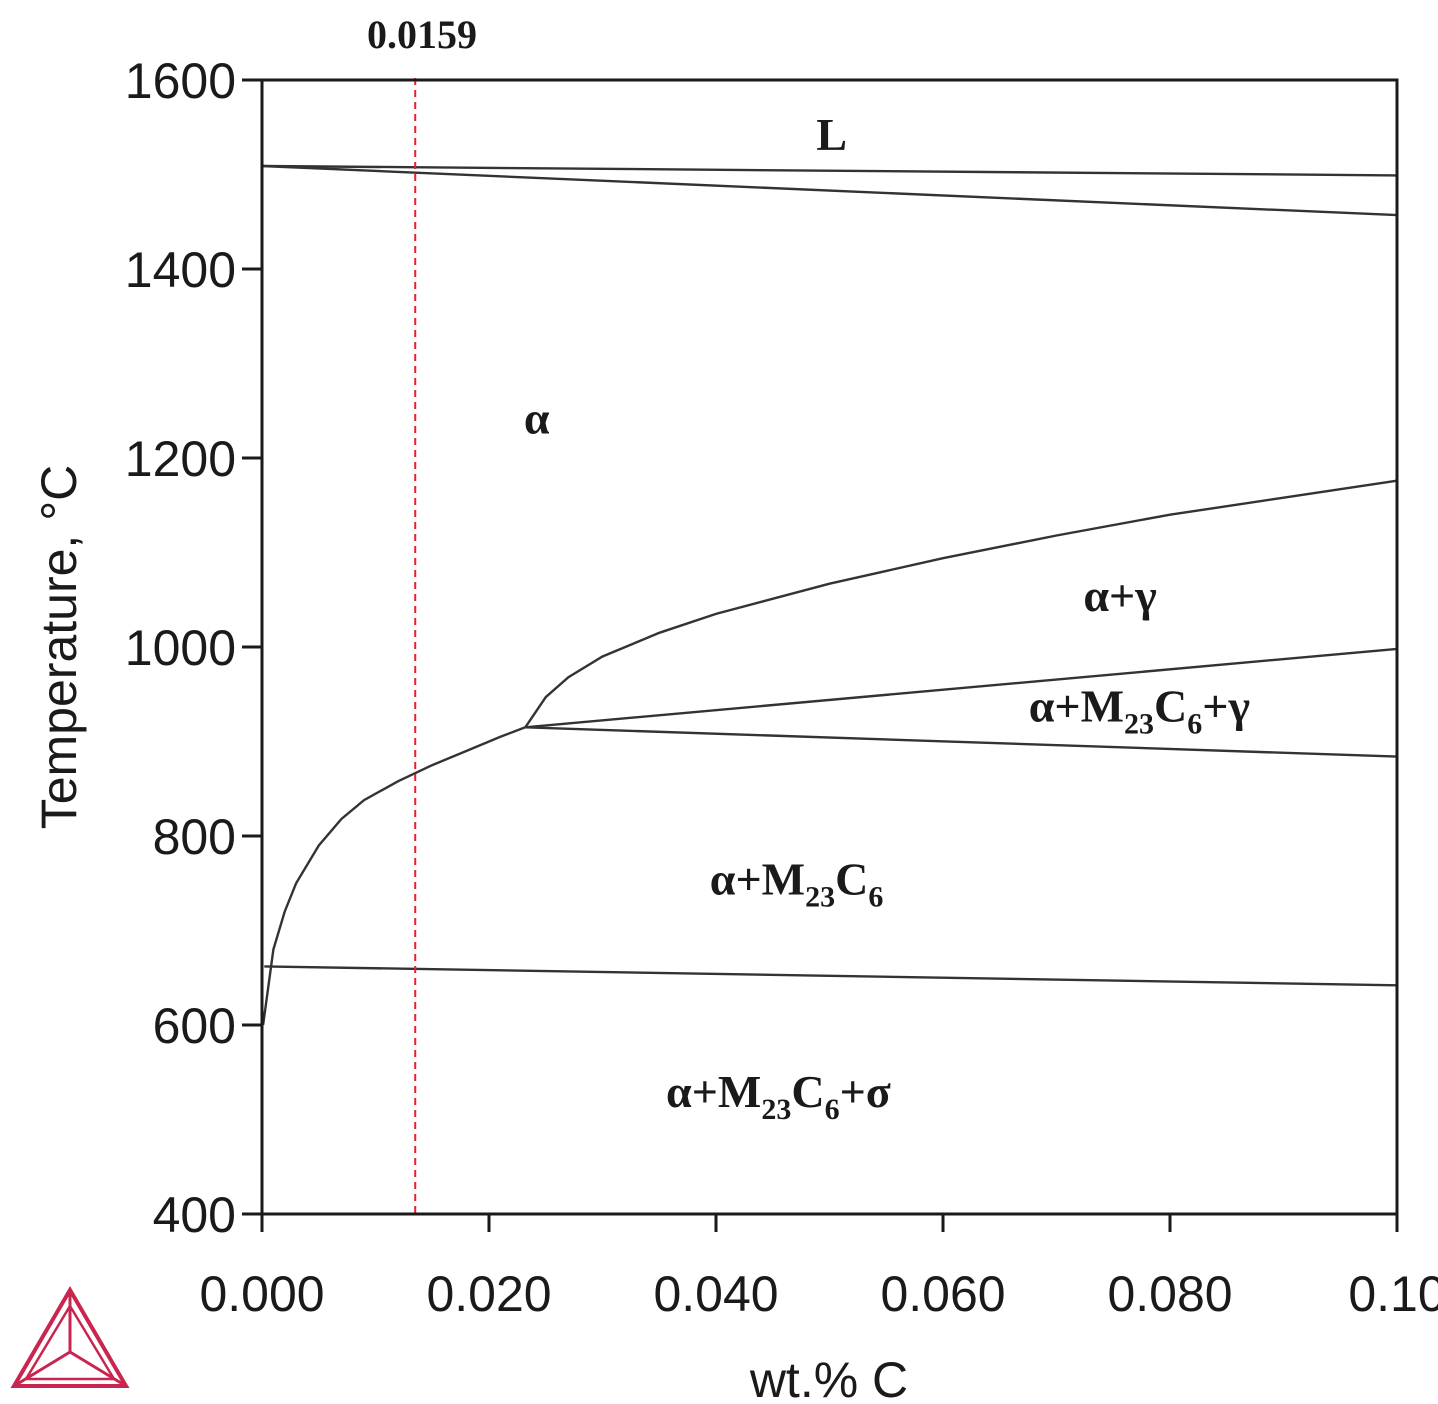 This screenshot has height=1404, width=1438. What do you see at coordinates (422, 613) in the screenshot?
I see `composition-marker: 0.0159` at bounding box center [422, 613].